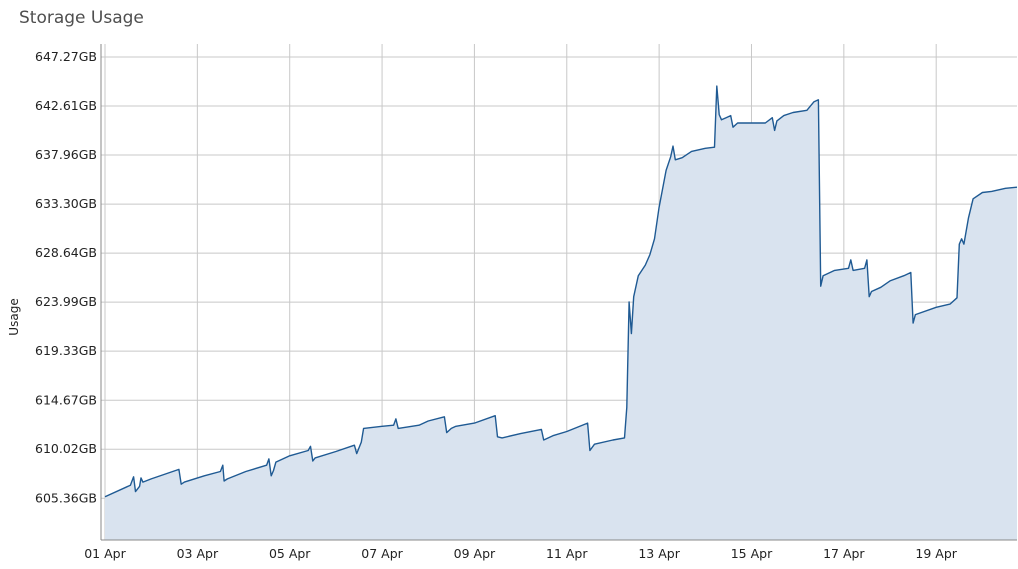 The height and width of the screenshot is (569, 1018). Describe the element at coordinates (752, 553) in the screenshot. I see `x-tick-label: 15 Apr` at that location.